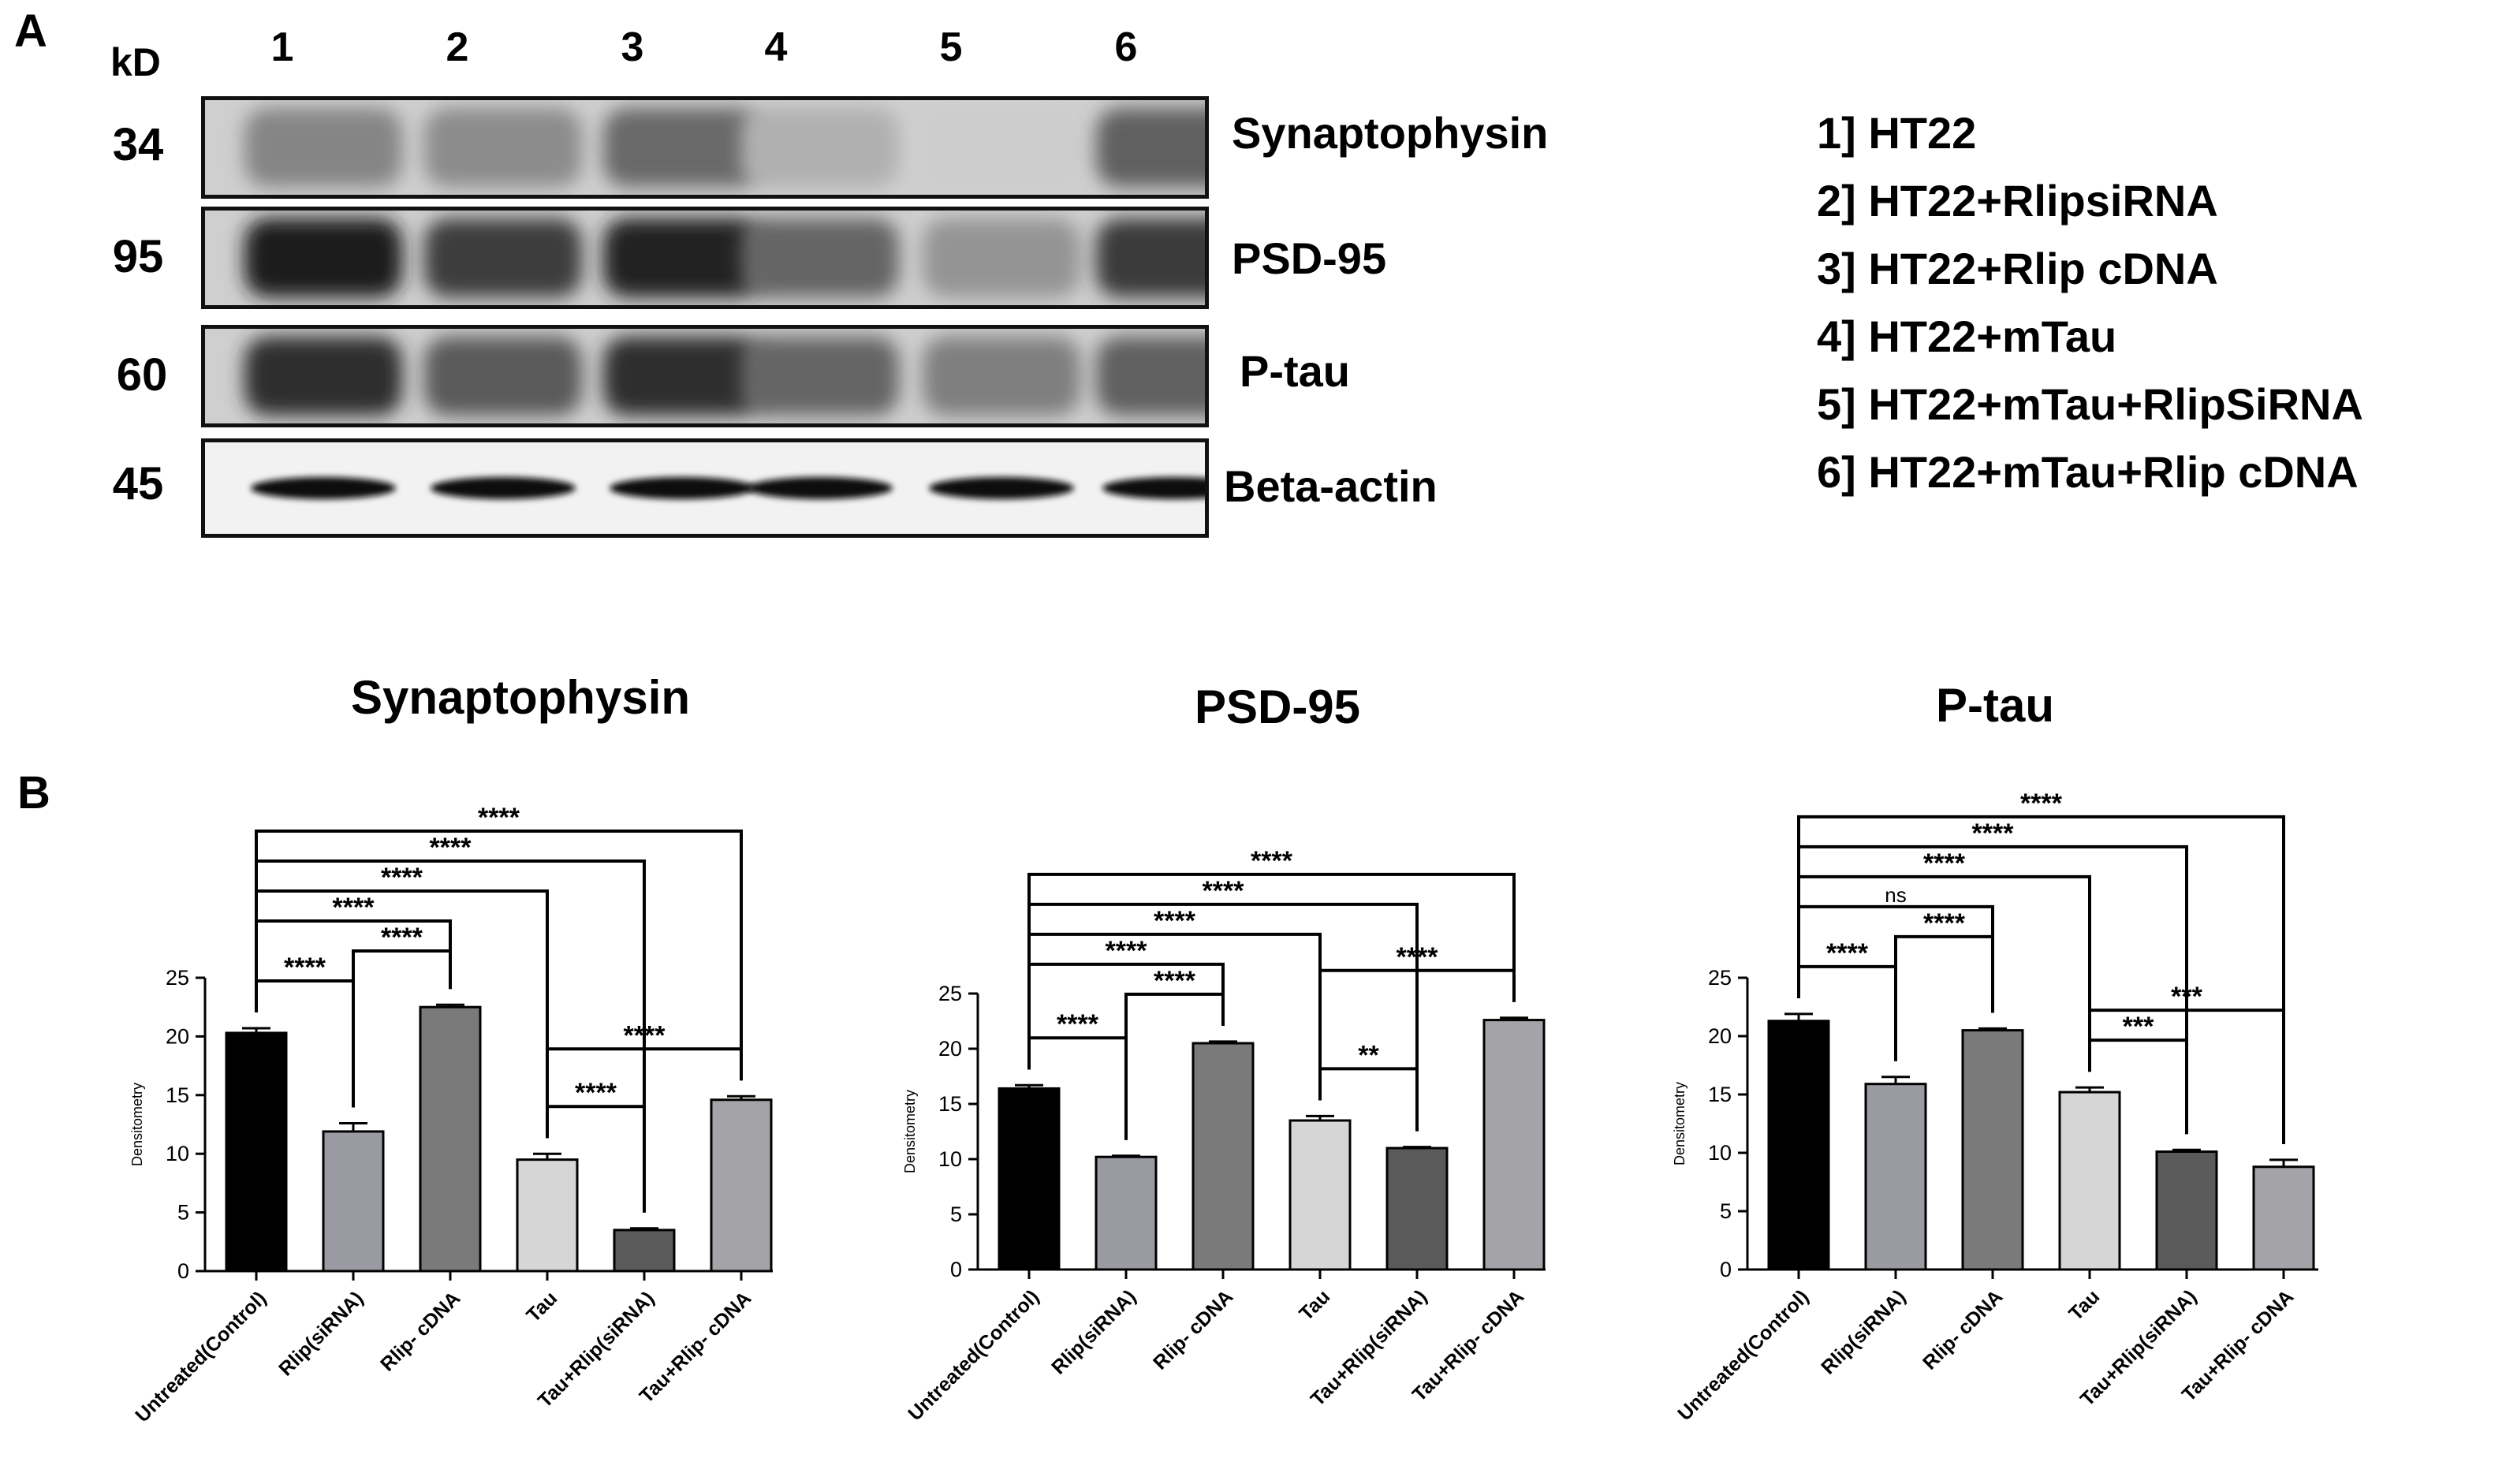  I want to click on blot-image-synaptophysin, so click(705, 147).